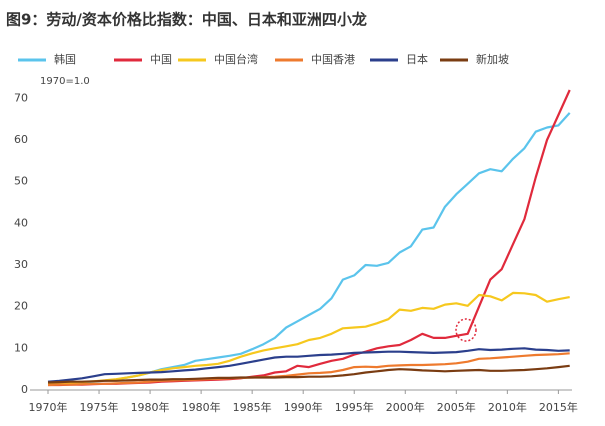 The image size is (605, 426). What do you see at coordinates (65, 59) in the screenshot?
I see `legend-label: 韩国` at bounding box center [65, 59].